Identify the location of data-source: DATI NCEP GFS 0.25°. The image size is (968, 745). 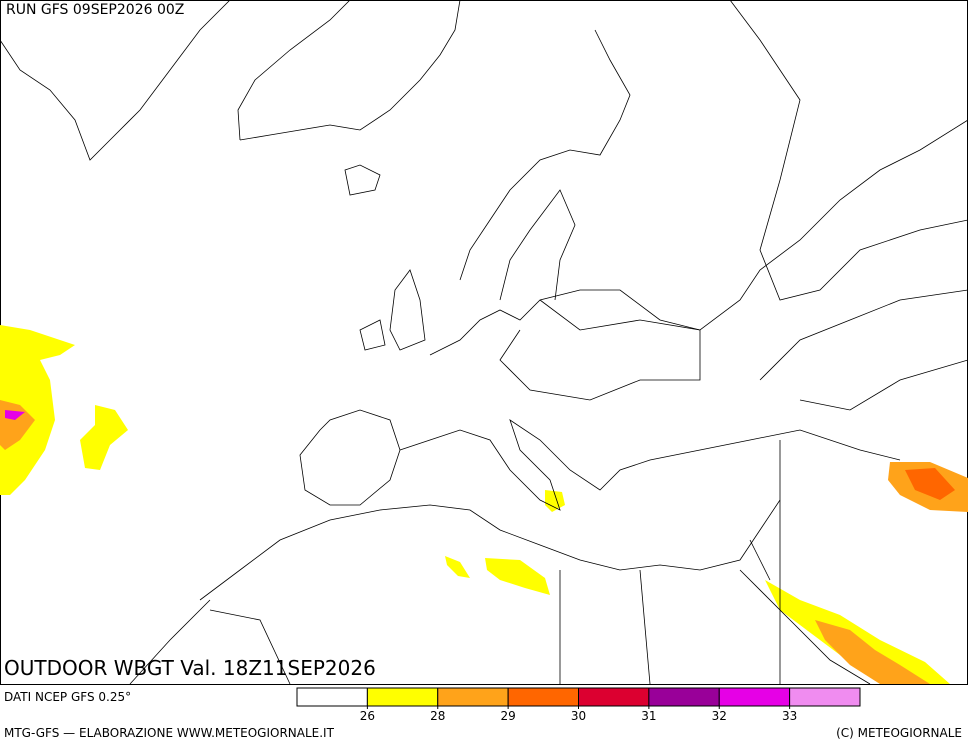
(67, 697).